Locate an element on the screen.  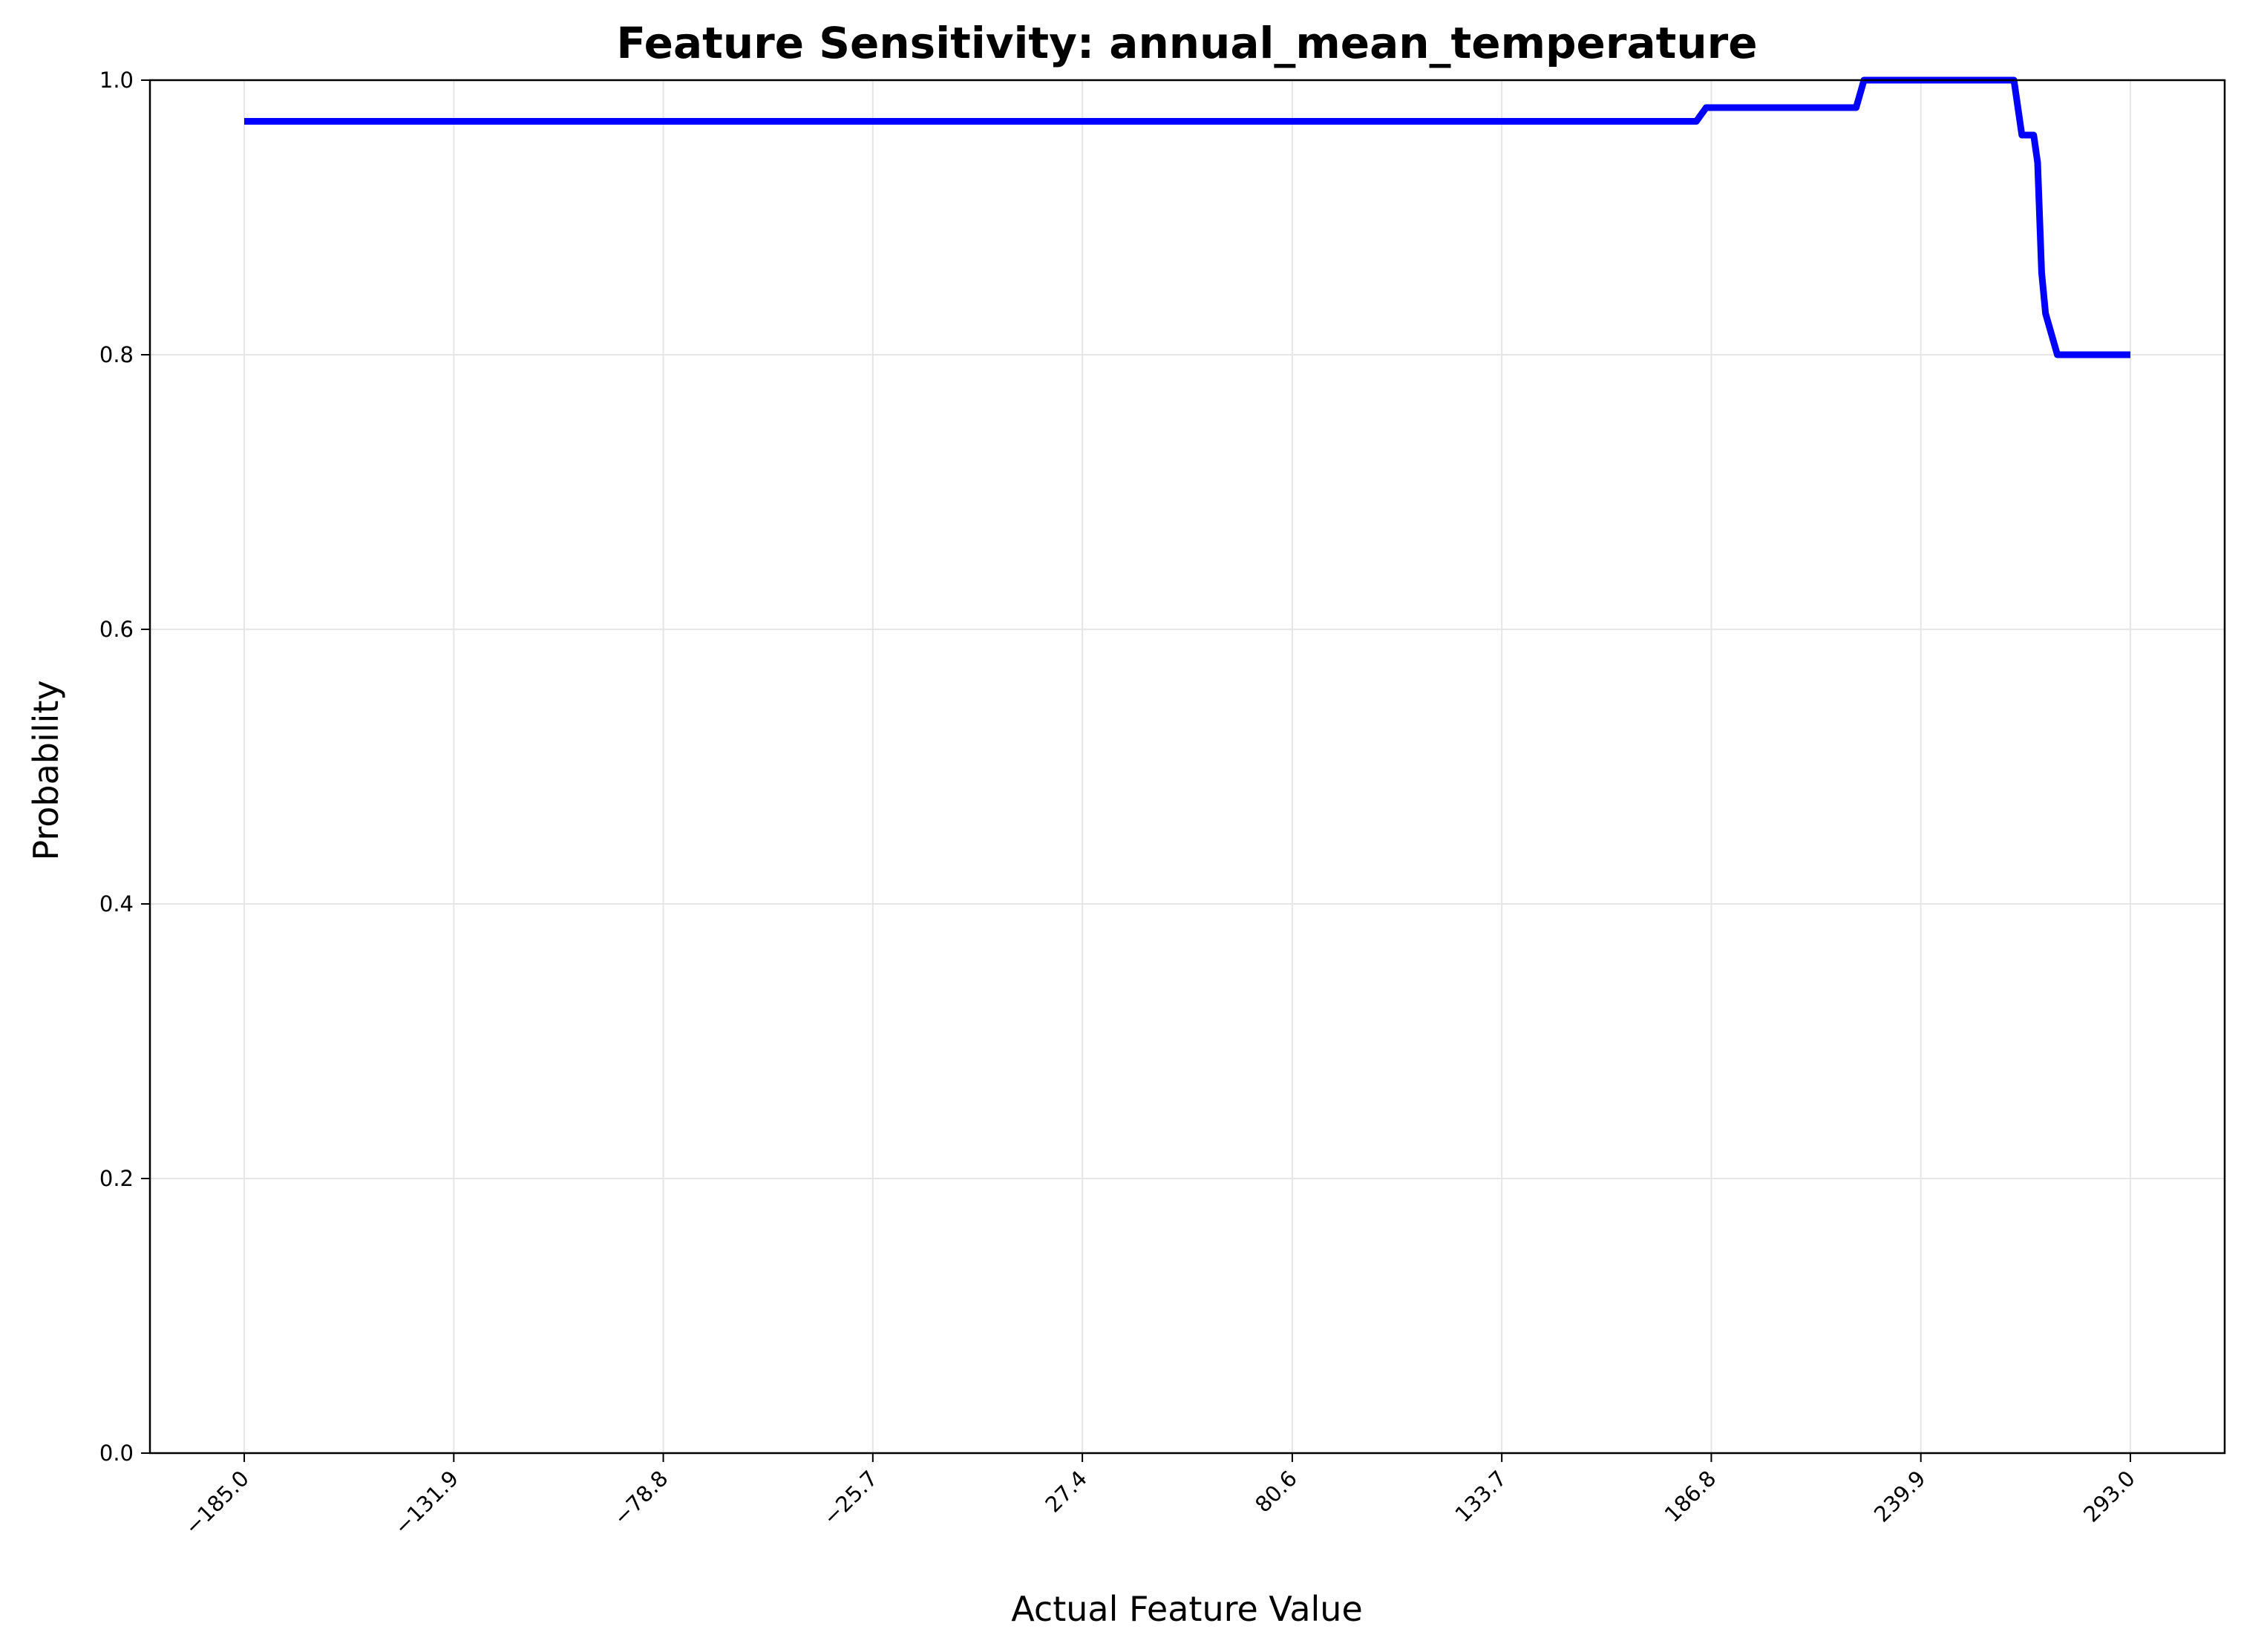
y-tick-label: 0.0 is located at coordinates (116, 1453).